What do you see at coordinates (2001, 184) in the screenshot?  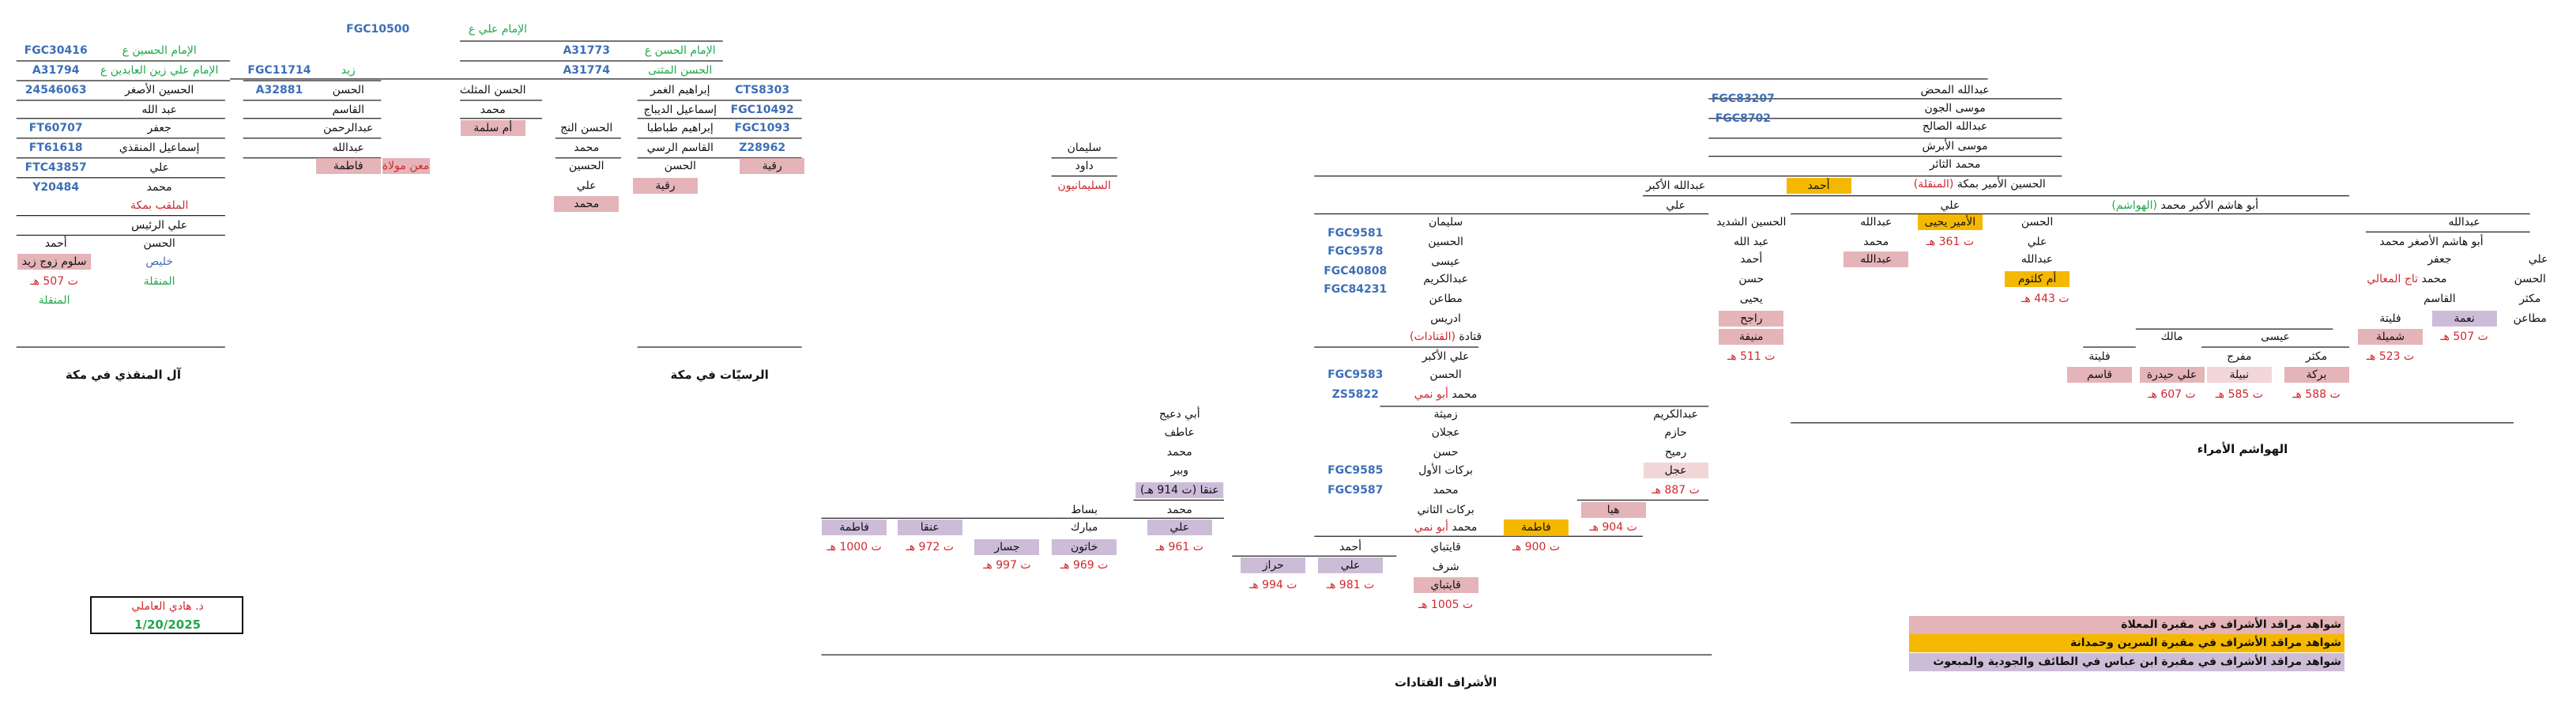 I see `label-part: الحسين الأمير بمكة` at bounding box center [2001, 184].